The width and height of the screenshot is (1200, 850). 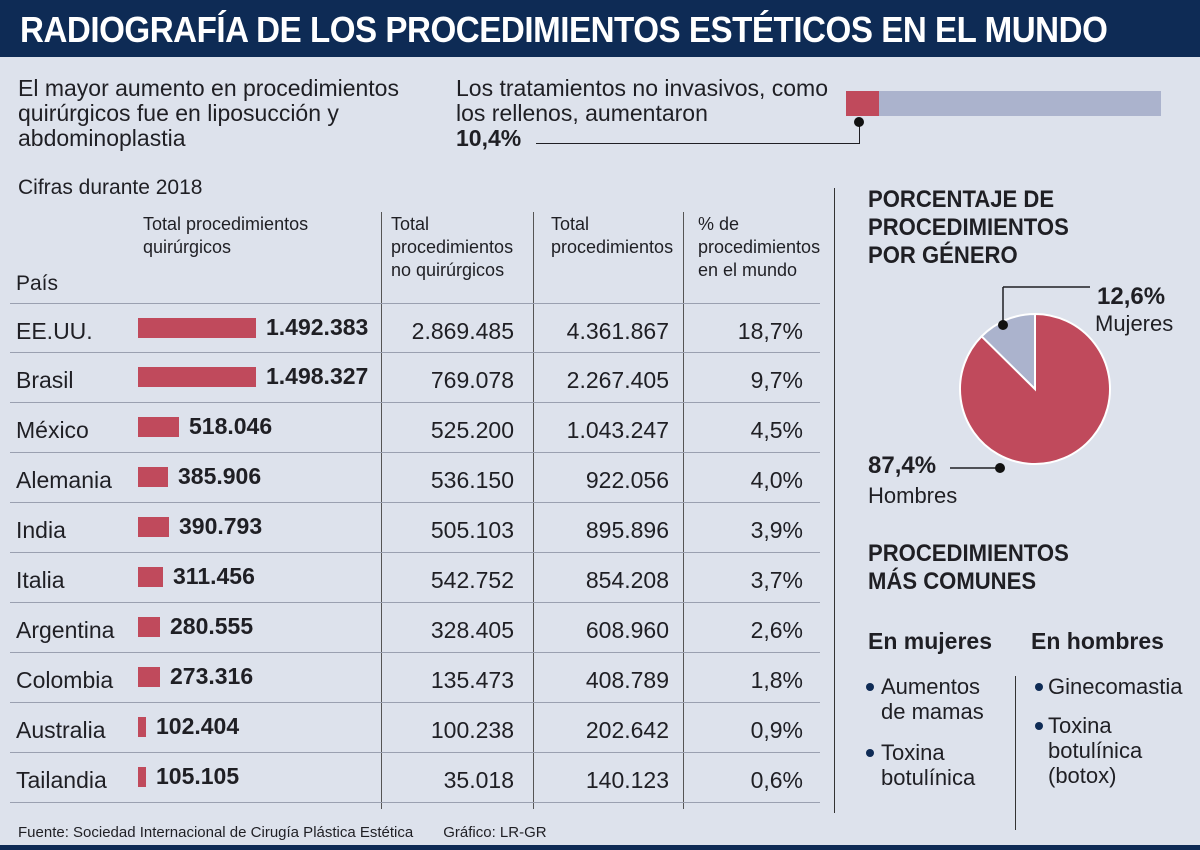 I want to click on total-value: 895.896, so click(x=627, y=530).